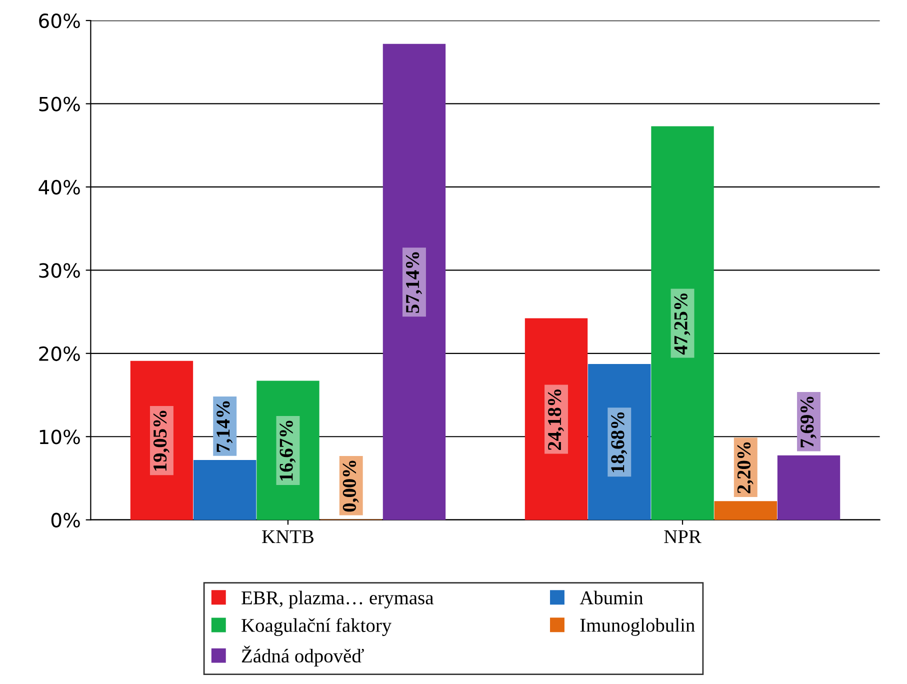 The height and width of the screenshot is (684, 907). I want to click on data-label: 0,00%, so click(350, 486).